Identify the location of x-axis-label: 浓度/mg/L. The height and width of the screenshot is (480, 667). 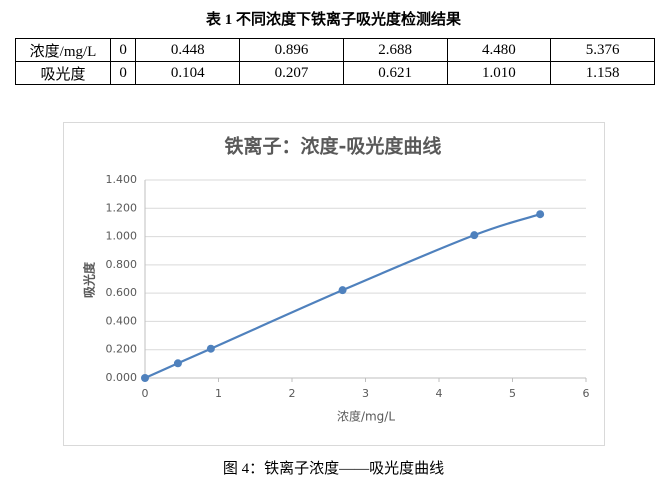
(366, 416).